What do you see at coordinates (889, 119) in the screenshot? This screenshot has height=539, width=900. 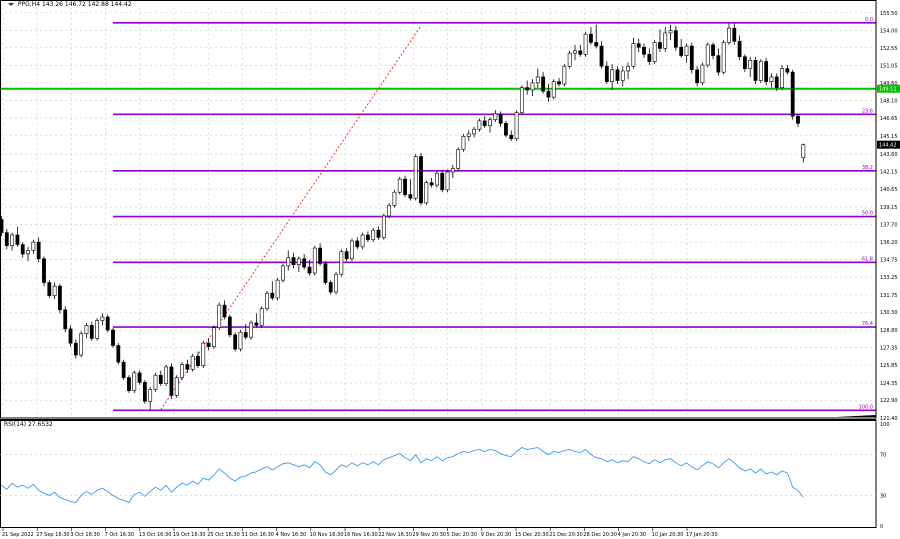 I see `y-tick-label: 146.65` at bounding box center [889, 119].